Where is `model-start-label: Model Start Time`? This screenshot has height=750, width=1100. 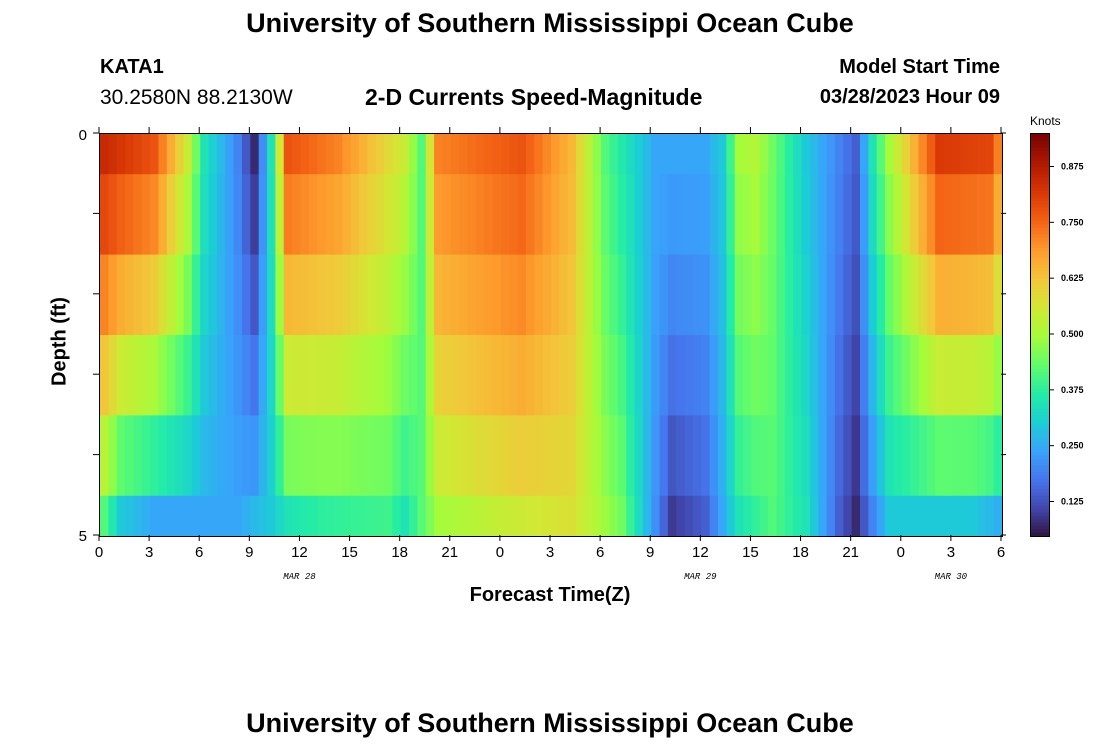
model-start-label: Model Start Time is located at coordinates (919, 67).